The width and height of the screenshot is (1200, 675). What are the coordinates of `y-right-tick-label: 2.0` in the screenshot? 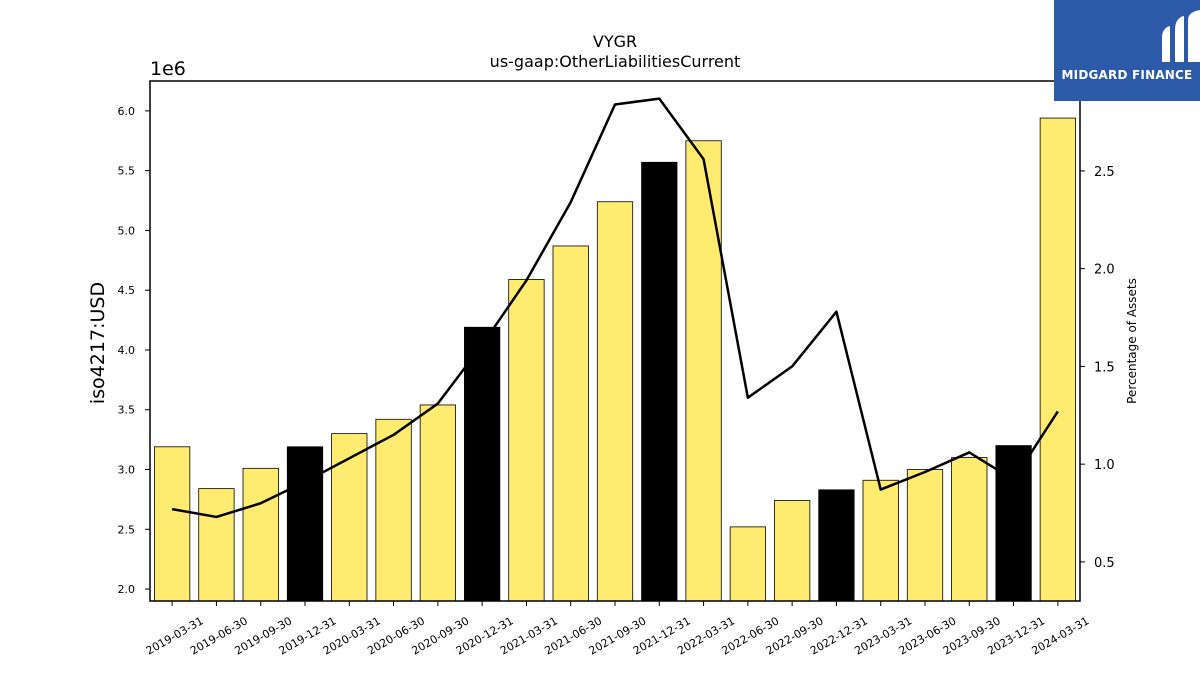 It's located at (1104, 270).